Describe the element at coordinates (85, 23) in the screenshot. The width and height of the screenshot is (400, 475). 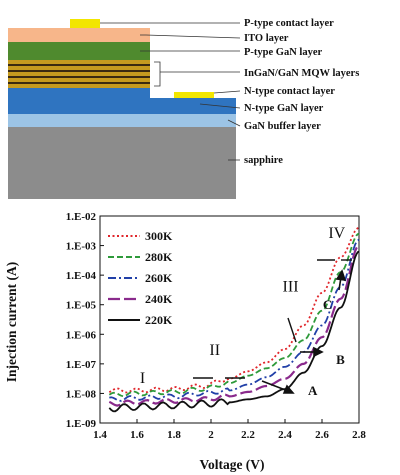
I see `p-type-contact-pad` at that location.